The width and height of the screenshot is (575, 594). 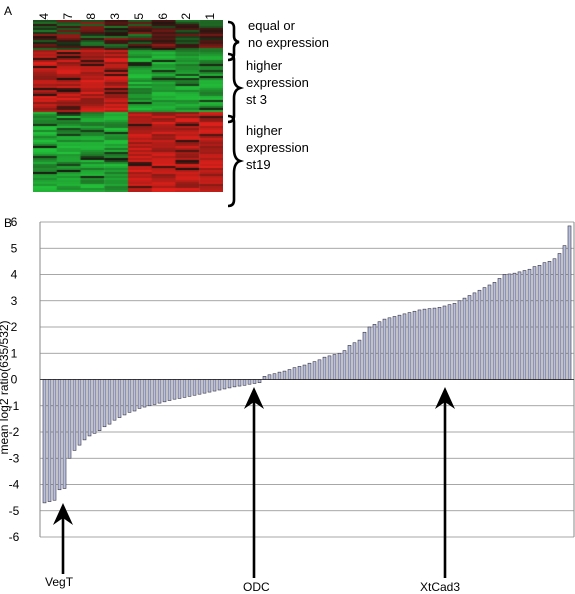 I want to click on y-tick-label: -2, so click(x=14, y=432).